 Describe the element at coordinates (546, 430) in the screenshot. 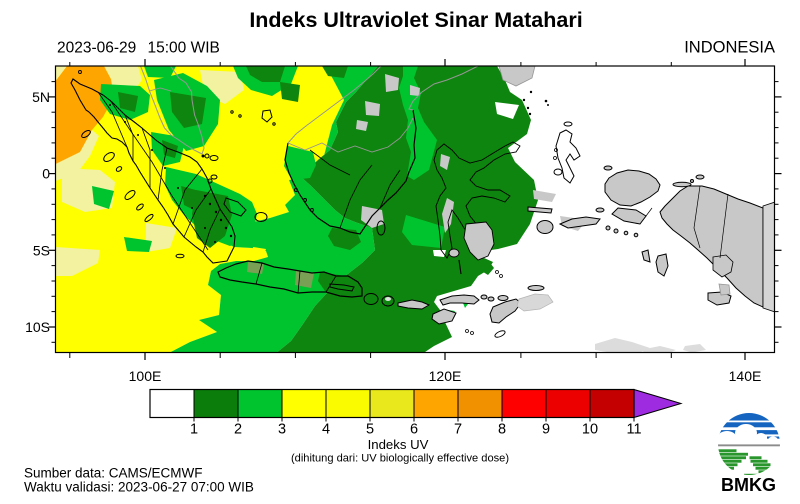

I see `svg-text: 9` at that location.